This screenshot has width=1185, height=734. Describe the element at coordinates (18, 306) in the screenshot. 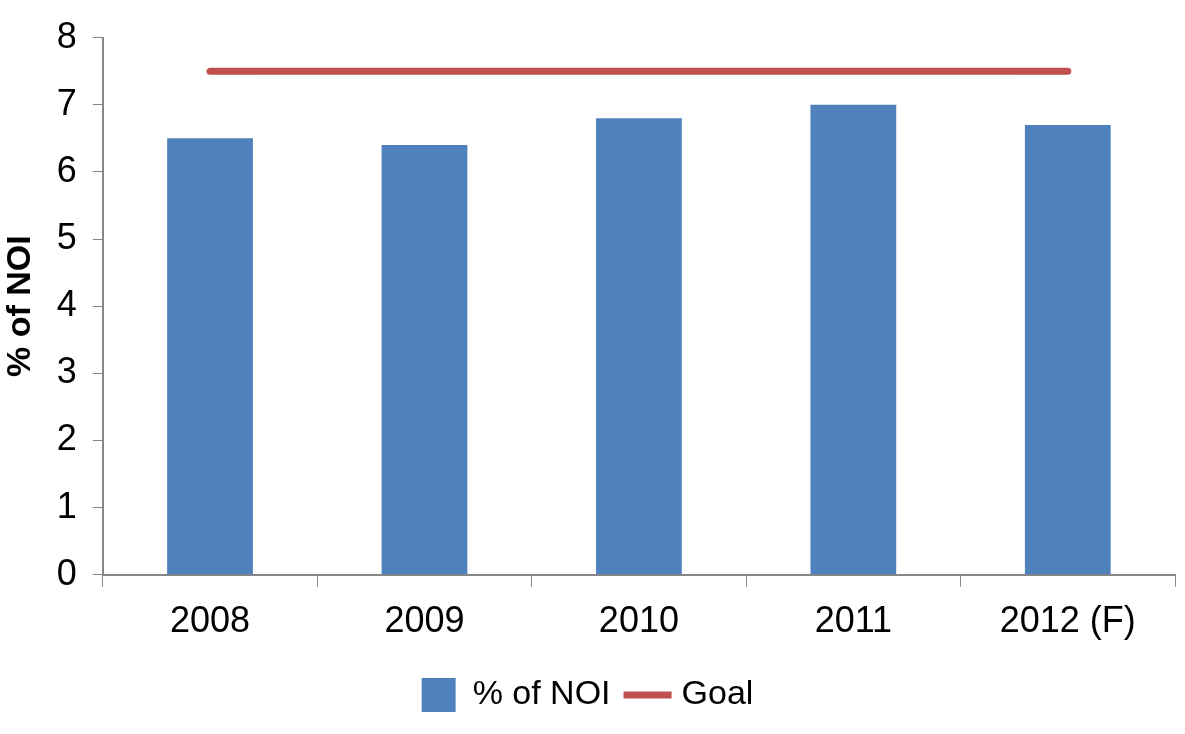

I see `y-axis-title: % of NOI` at that location.